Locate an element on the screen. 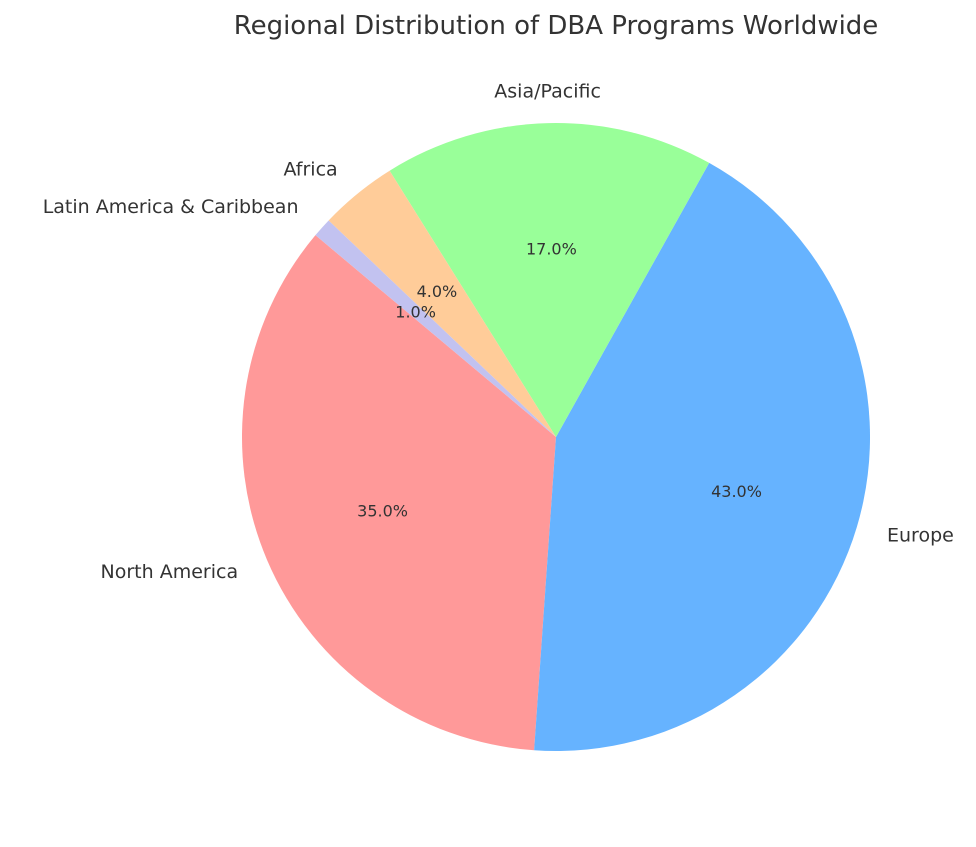  percent-labels: 35.0% 43.0% 17.0% 4.0%1.0% is located at coordinates (559, 380).